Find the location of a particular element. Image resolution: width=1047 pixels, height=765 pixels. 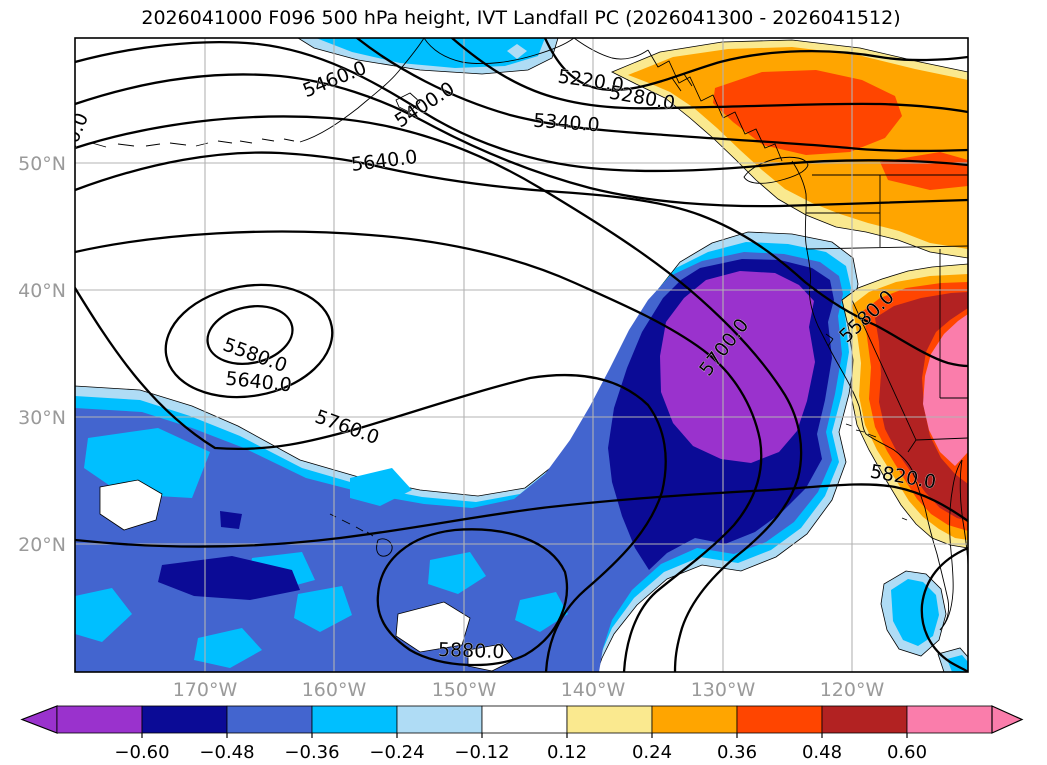

fill-neg-purple is located at coordinates (737, 367).